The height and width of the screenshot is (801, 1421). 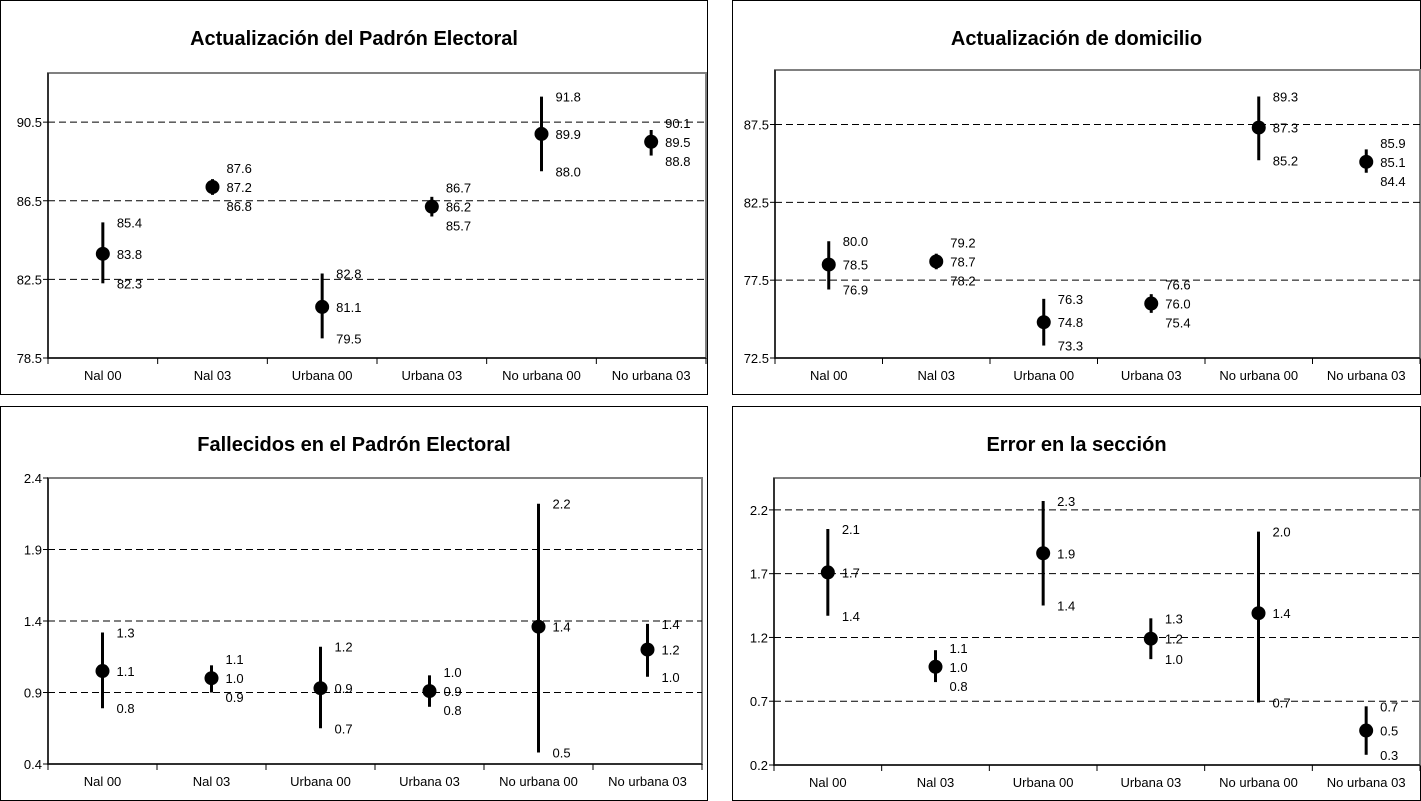 What do you see at coordinates (855, 265) in the screenshot?
I see `value-label: 78.5` at bounding box center [855, 265].